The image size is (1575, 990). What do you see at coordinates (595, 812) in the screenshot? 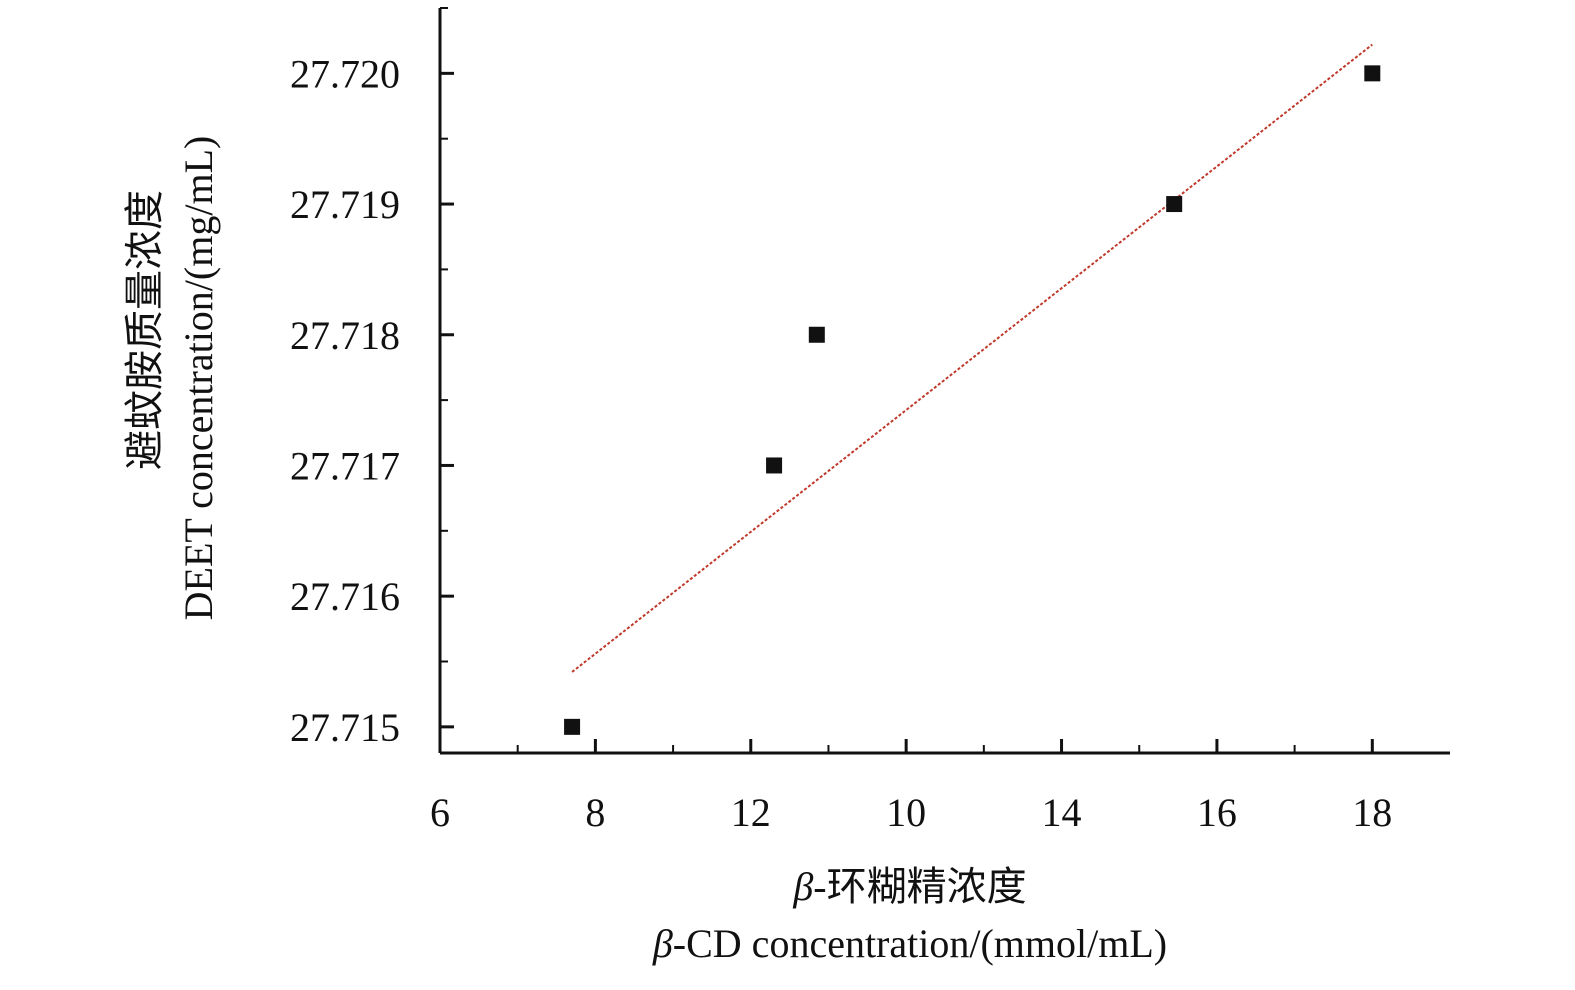
I see `x-tick-label: 8` at bounding box center [595, 812].